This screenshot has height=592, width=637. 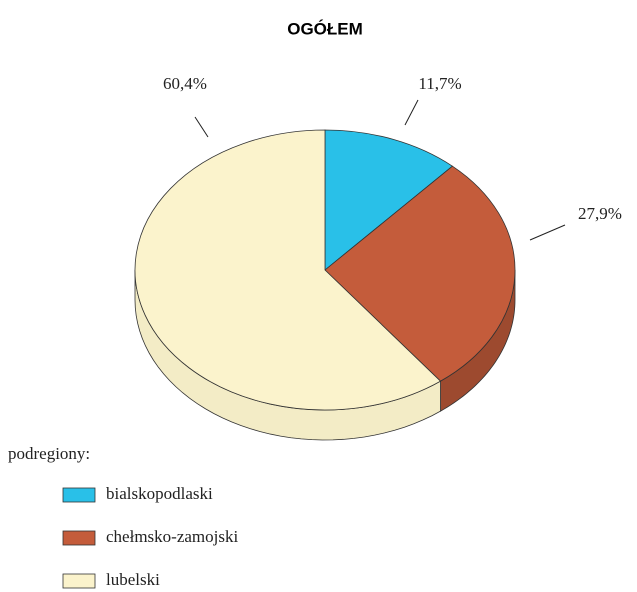 I want to click on legend-label: lubelski, so click(x=133, y=579).